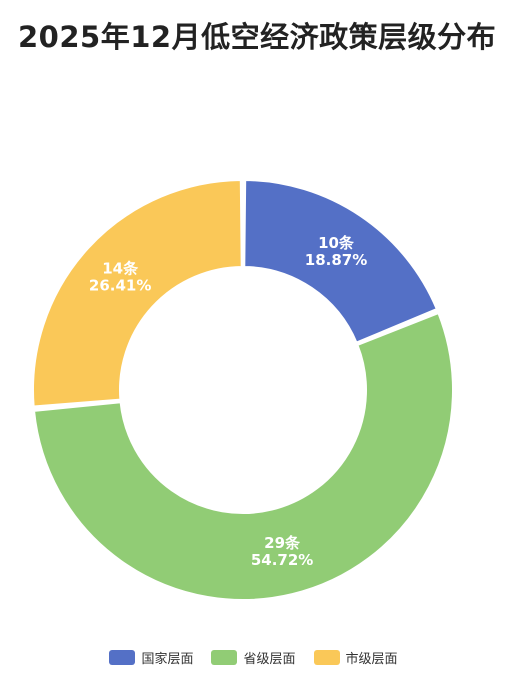 The width and height of the screenshot is (507, 693). I want to click on chart-title: 2025年12月低空经济政策层级分布, so click(257, 37).